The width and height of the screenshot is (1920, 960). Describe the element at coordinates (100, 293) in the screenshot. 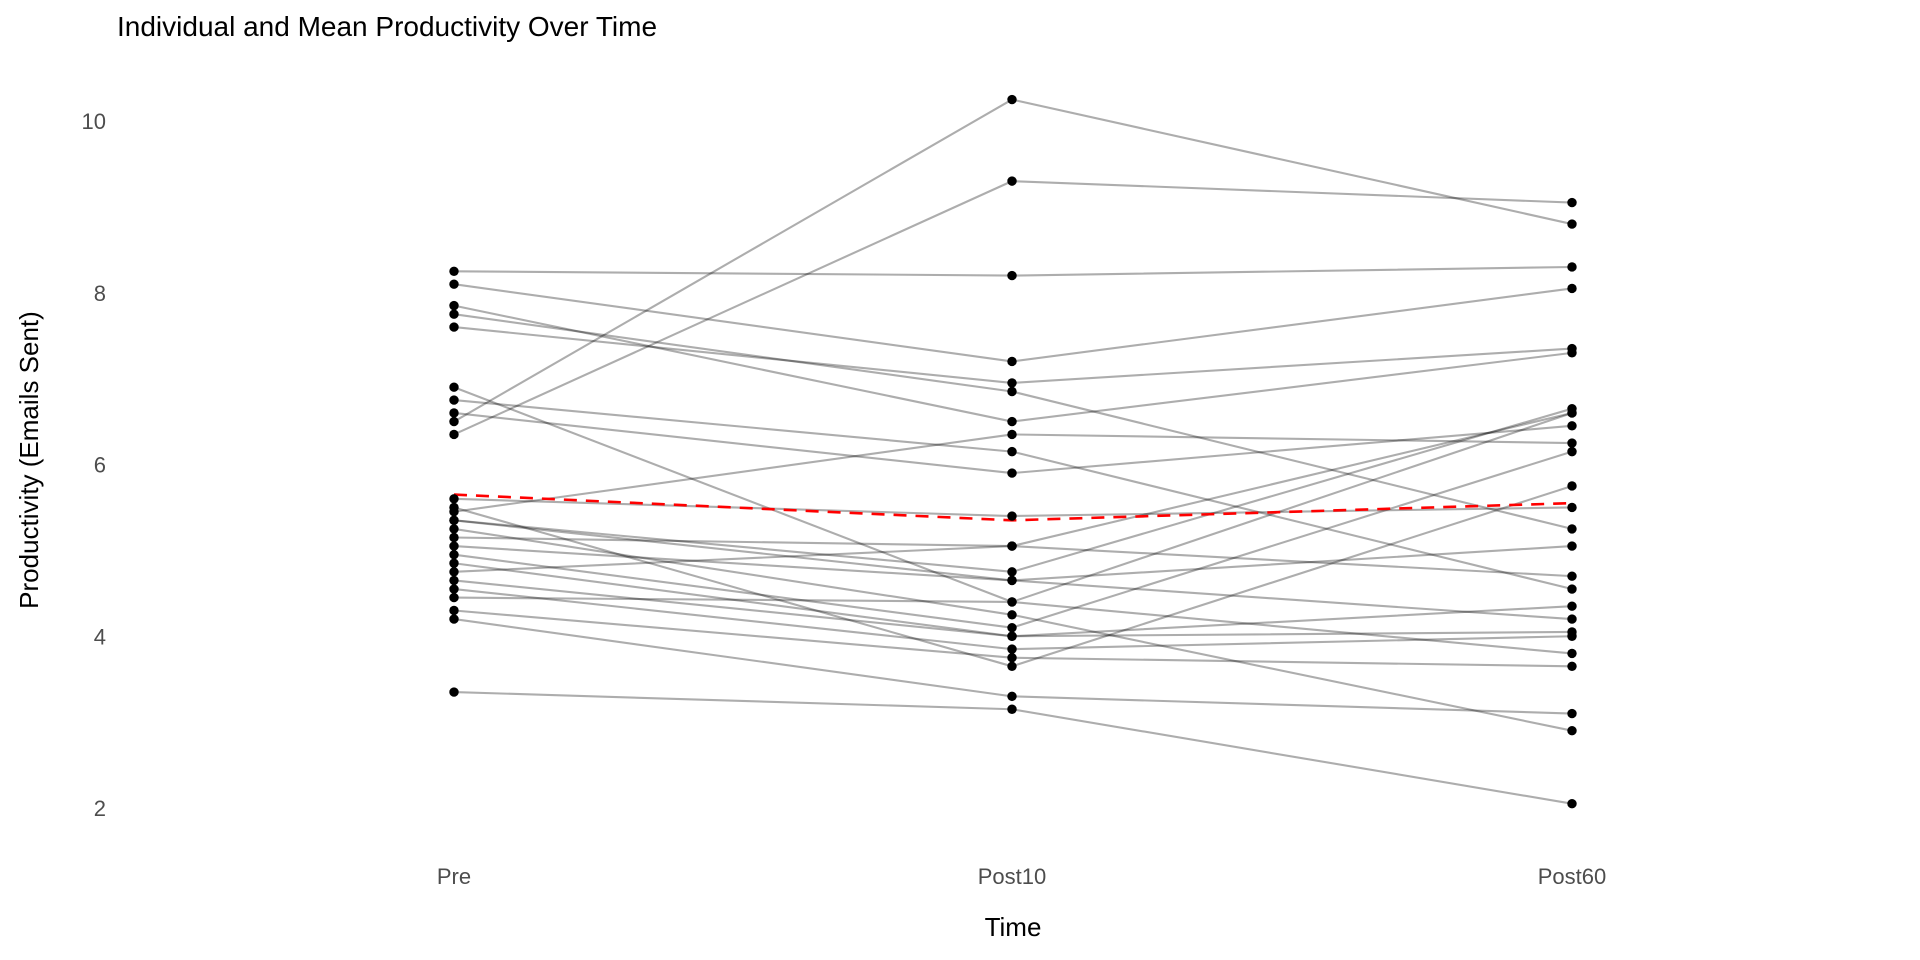

I see `y-tick-label: 8` at that location.